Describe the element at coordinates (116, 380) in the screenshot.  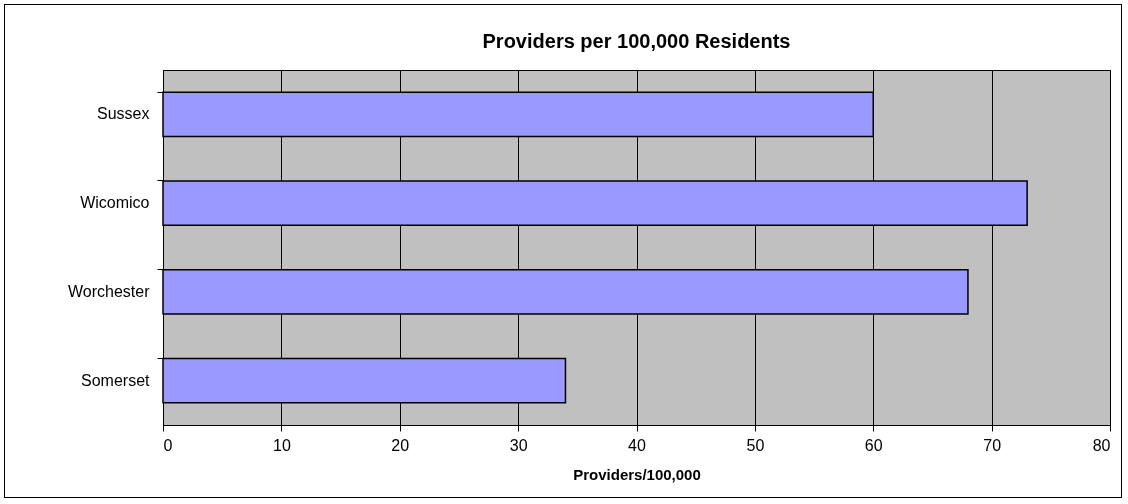
I see `y-tick-label: Somerset` at that location.